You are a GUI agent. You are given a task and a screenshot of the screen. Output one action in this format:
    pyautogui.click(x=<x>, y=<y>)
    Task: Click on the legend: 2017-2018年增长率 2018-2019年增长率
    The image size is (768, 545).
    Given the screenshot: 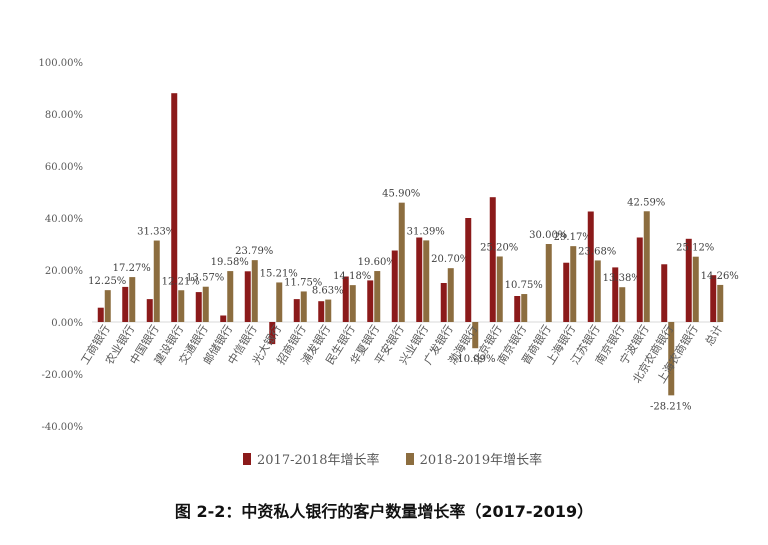 What is the action you would take?
    pyautogui.click(x=392, y=458)
    